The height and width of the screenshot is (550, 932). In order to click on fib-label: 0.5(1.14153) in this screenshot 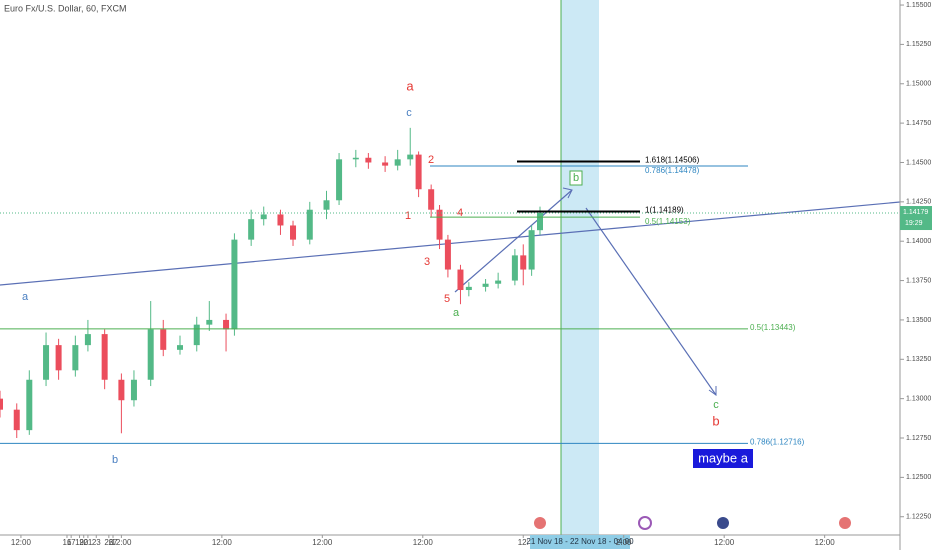, I will do `click(668, 221)`.